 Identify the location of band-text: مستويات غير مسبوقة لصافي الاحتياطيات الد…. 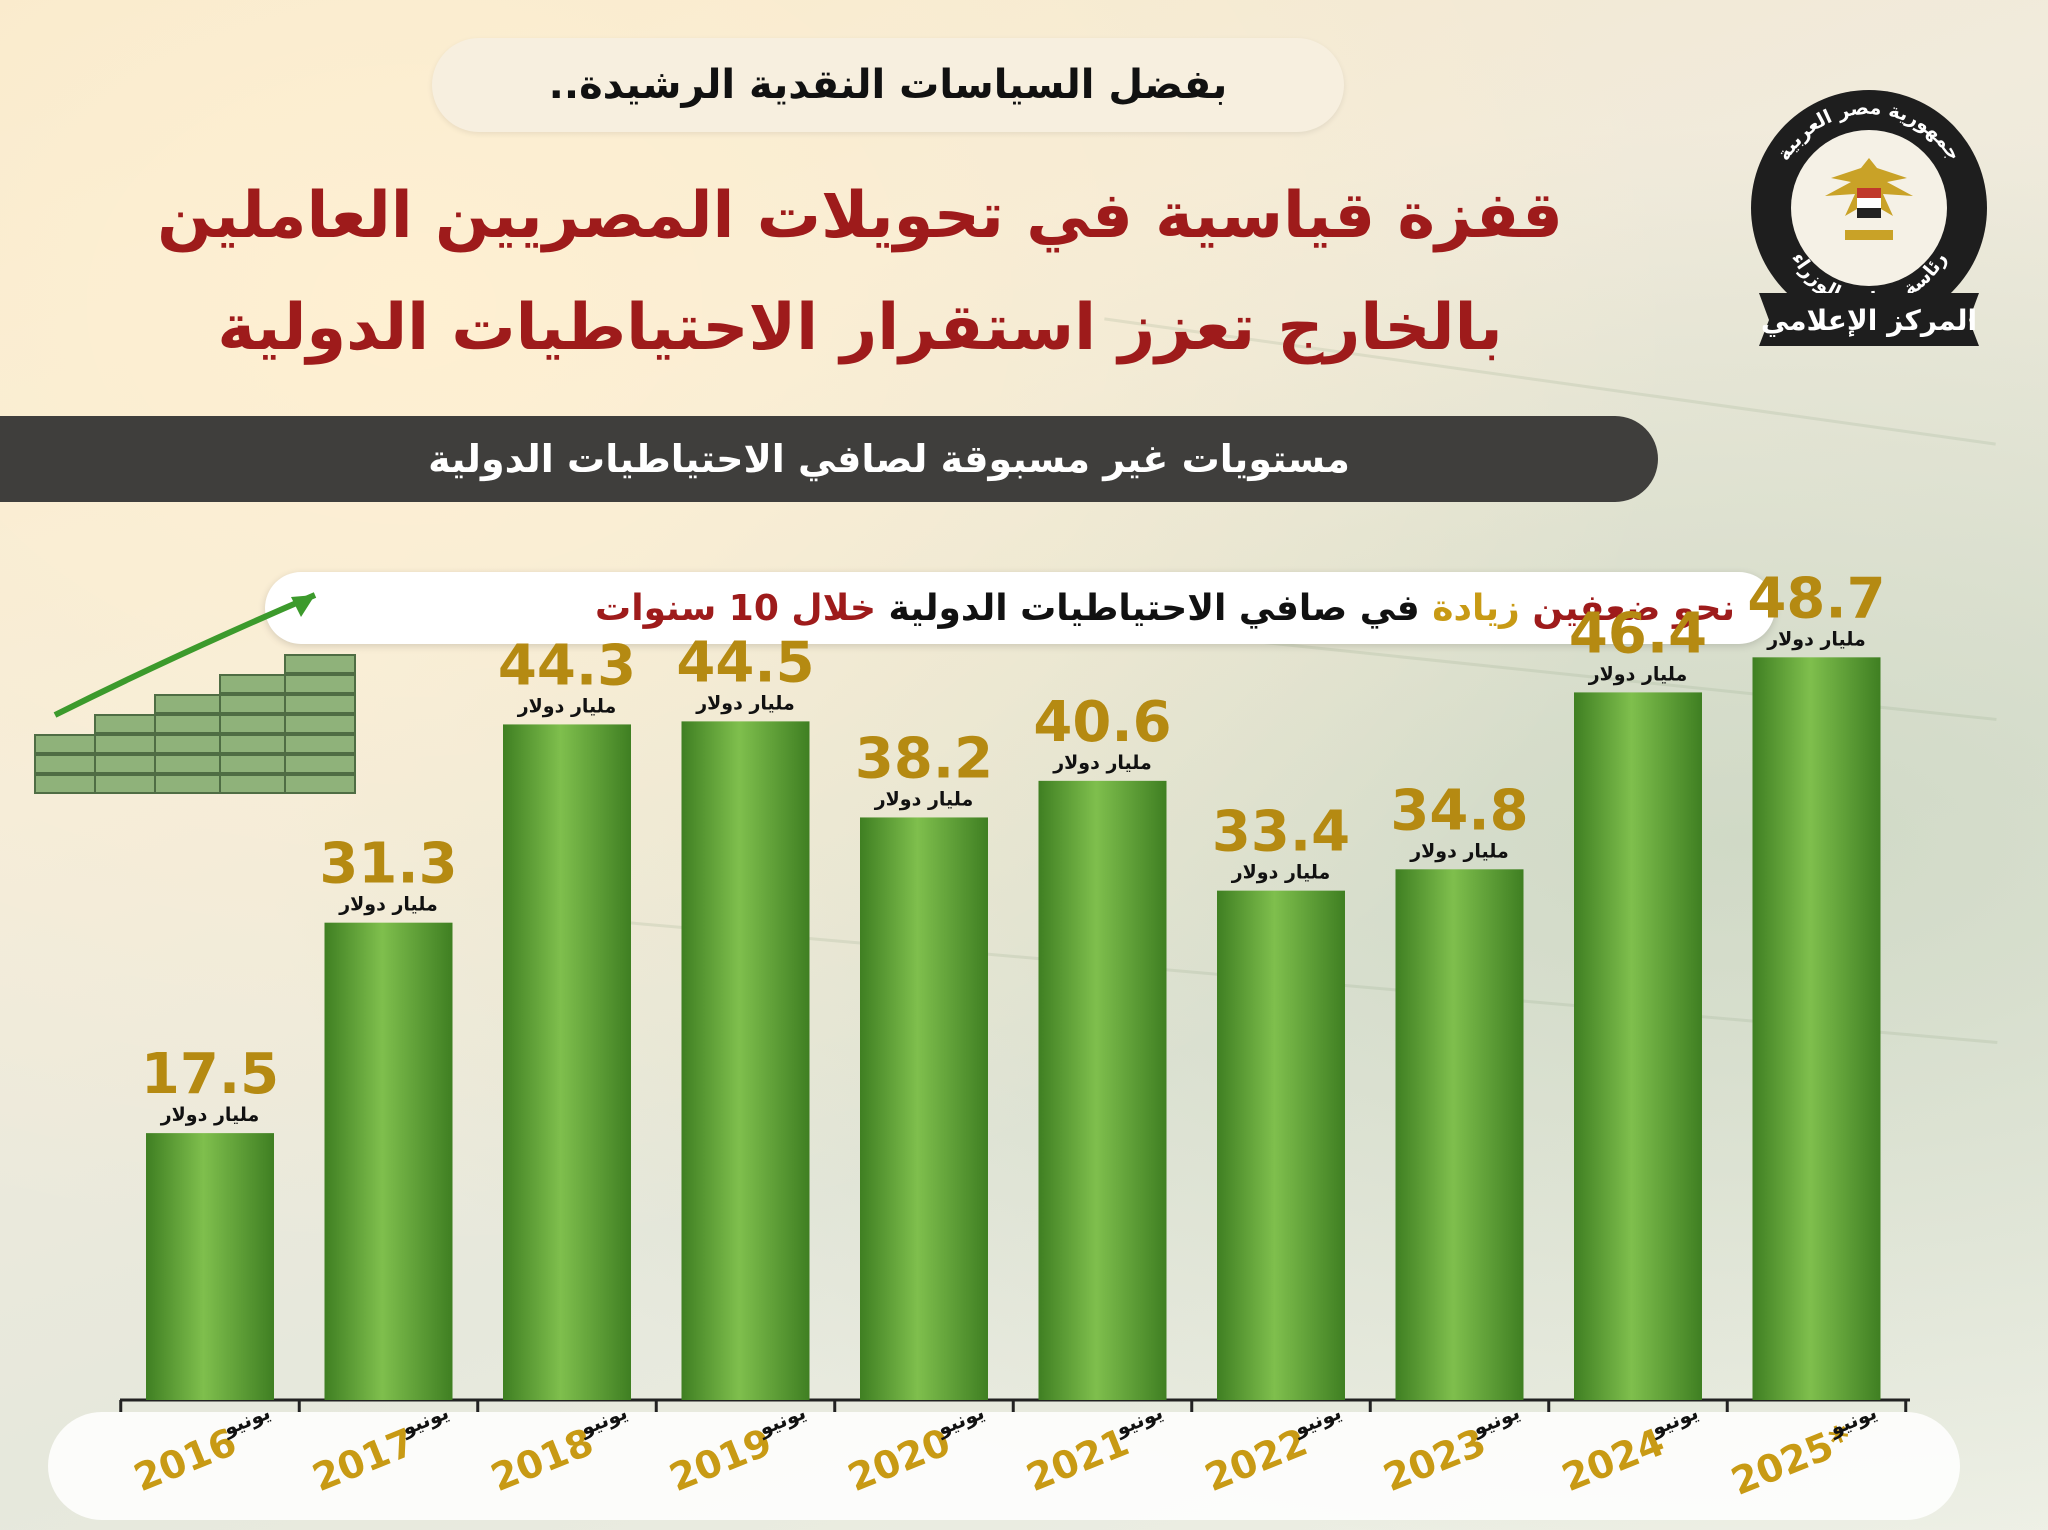
(889, 459).